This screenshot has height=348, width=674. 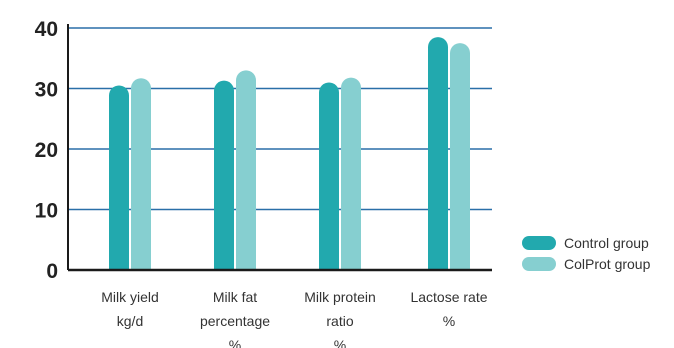 What do you see at coordinates (340, 297) in the screenshot?
I see `x-tick-label: Milk protein` at bounding box center [340, 297].